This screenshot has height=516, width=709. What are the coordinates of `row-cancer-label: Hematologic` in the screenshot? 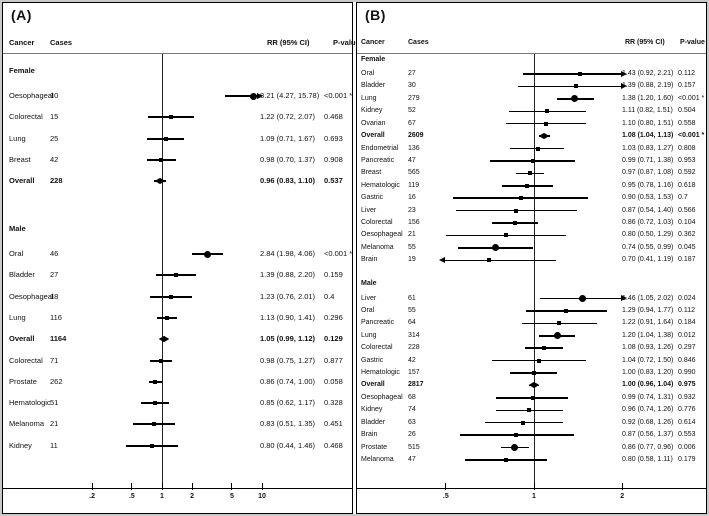 It's located at (380, 373).